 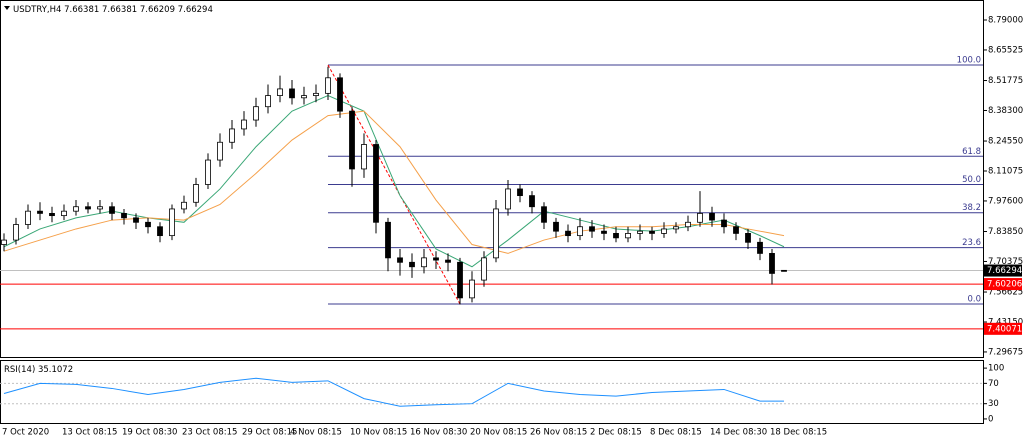 I want to click on price-box-label: 7.60206, so click(x=1004, y=285).